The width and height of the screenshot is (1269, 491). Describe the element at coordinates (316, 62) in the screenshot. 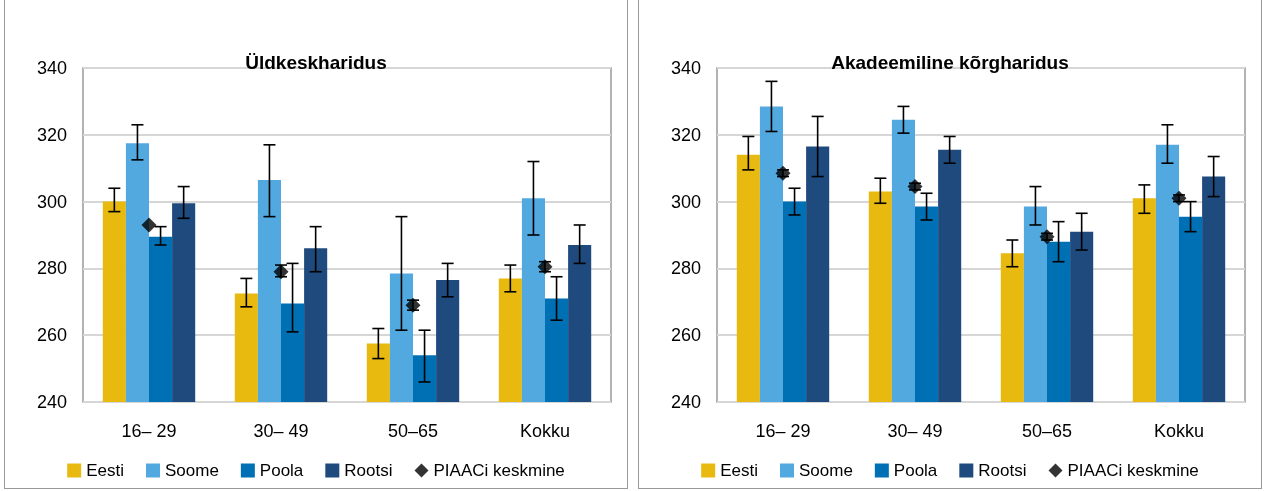

I see `chart-title: Üldkeskharidus` at that location.